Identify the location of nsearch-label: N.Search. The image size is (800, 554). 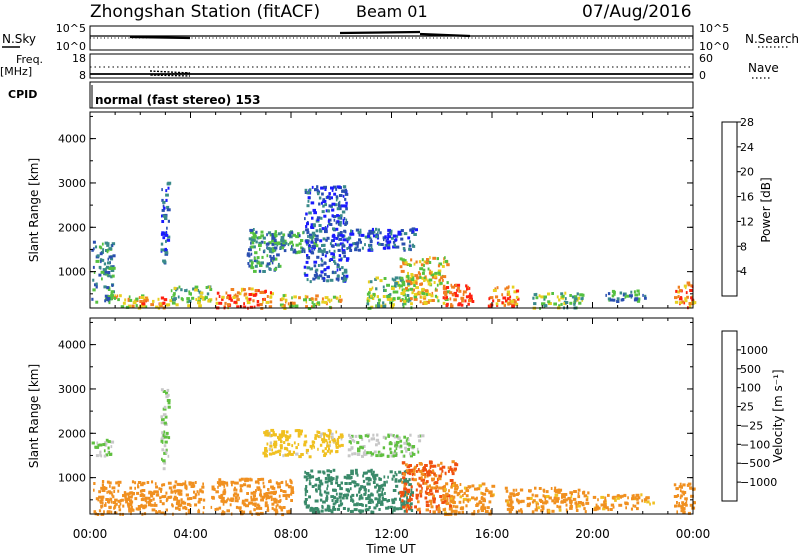
(772, 39).